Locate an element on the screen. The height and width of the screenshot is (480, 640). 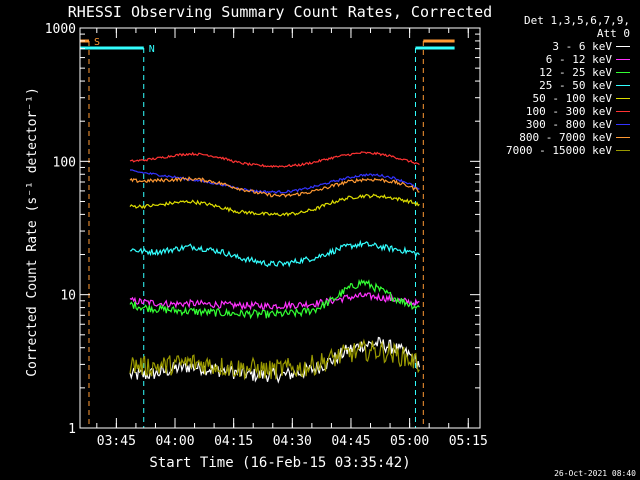
generated-timestamp: 26-Oct-2021 08:40 is located at coordinates (595, 473).